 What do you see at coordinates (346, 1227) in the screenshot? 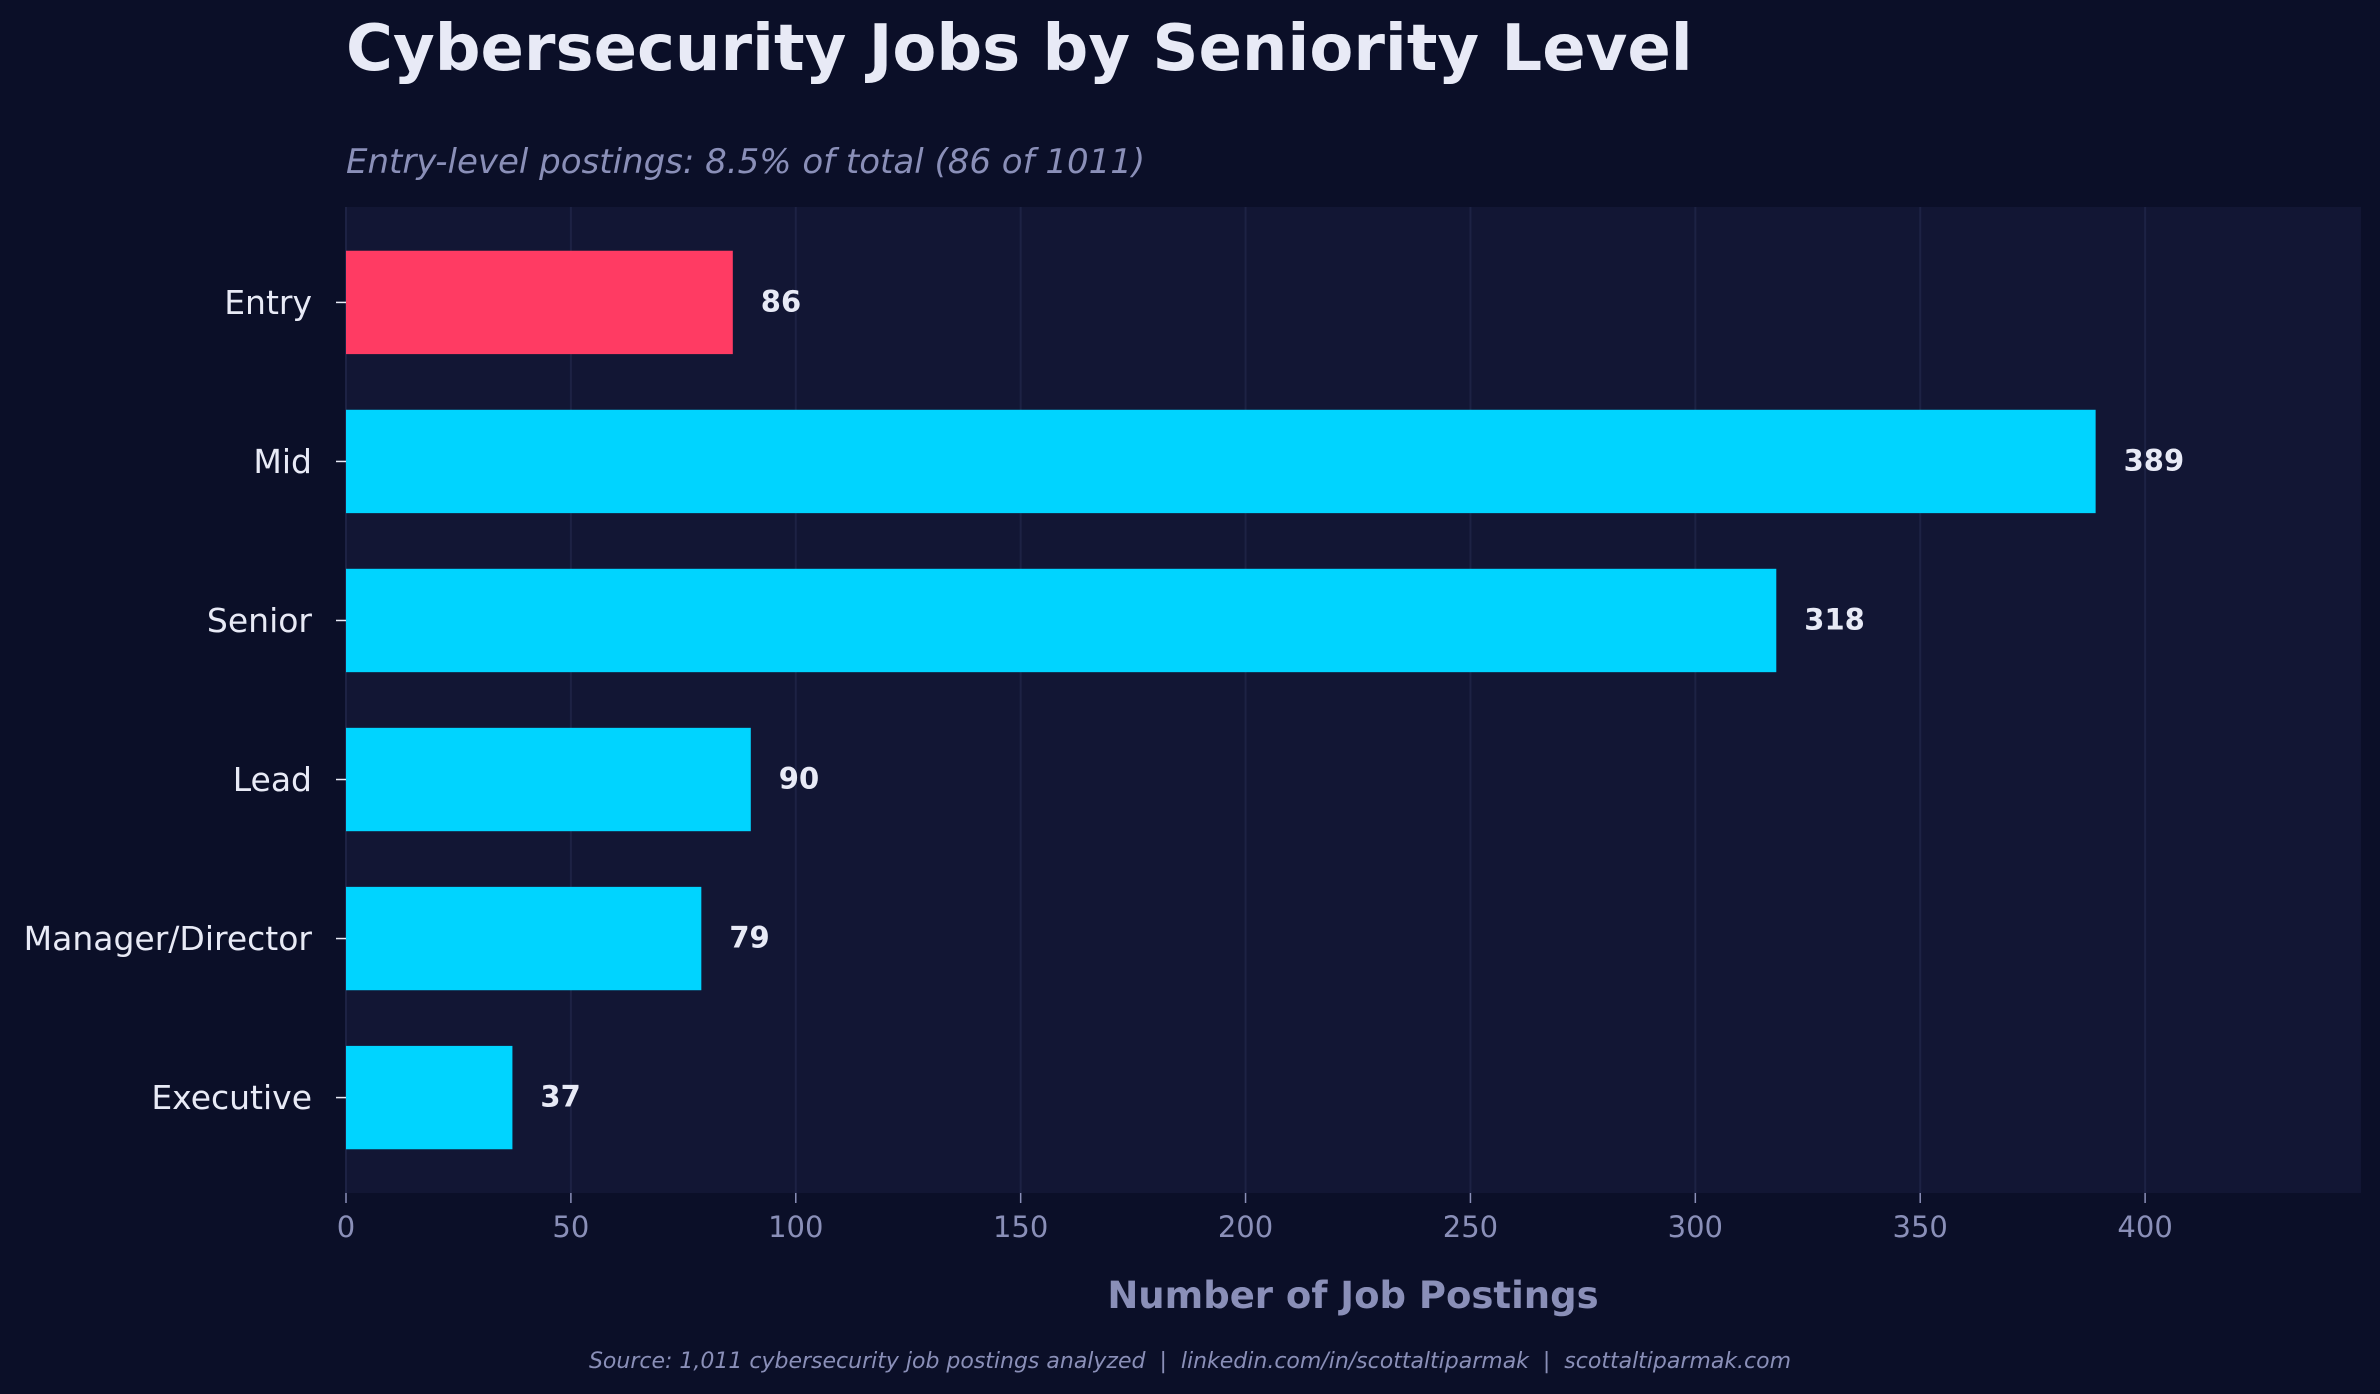
I see `x-tick-label: 0` at bounding box center [346, 1227].